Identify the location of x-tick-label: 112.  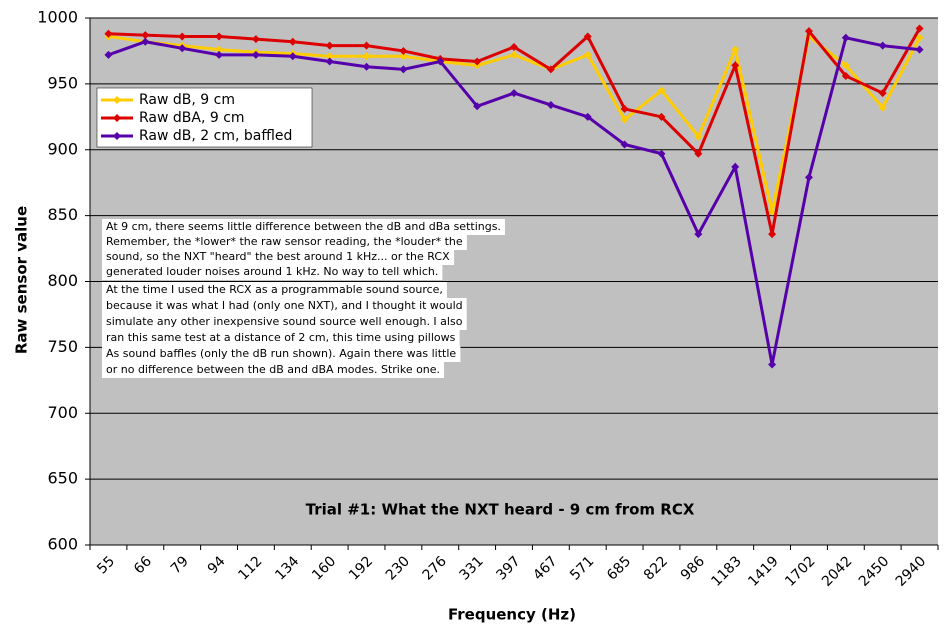
(250, 568).